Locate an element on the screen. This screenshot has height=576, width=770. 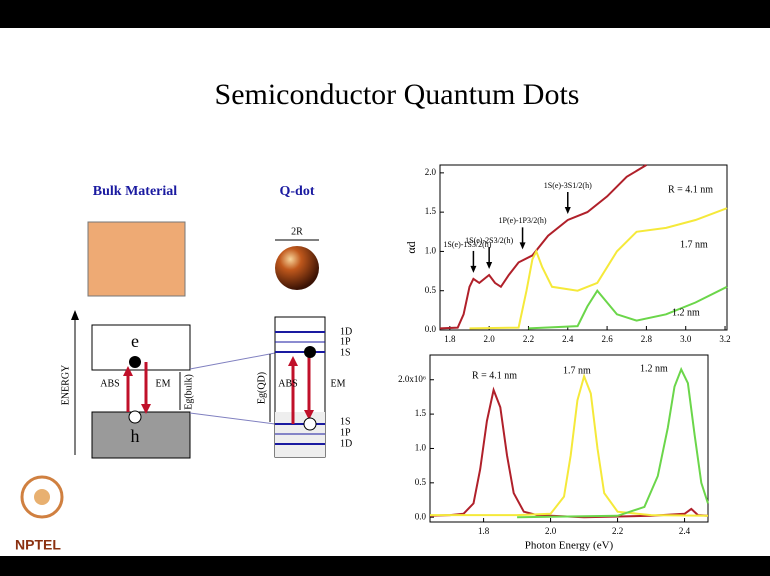
x-tick-label: 3.2 is located at coordinates (724, 339).